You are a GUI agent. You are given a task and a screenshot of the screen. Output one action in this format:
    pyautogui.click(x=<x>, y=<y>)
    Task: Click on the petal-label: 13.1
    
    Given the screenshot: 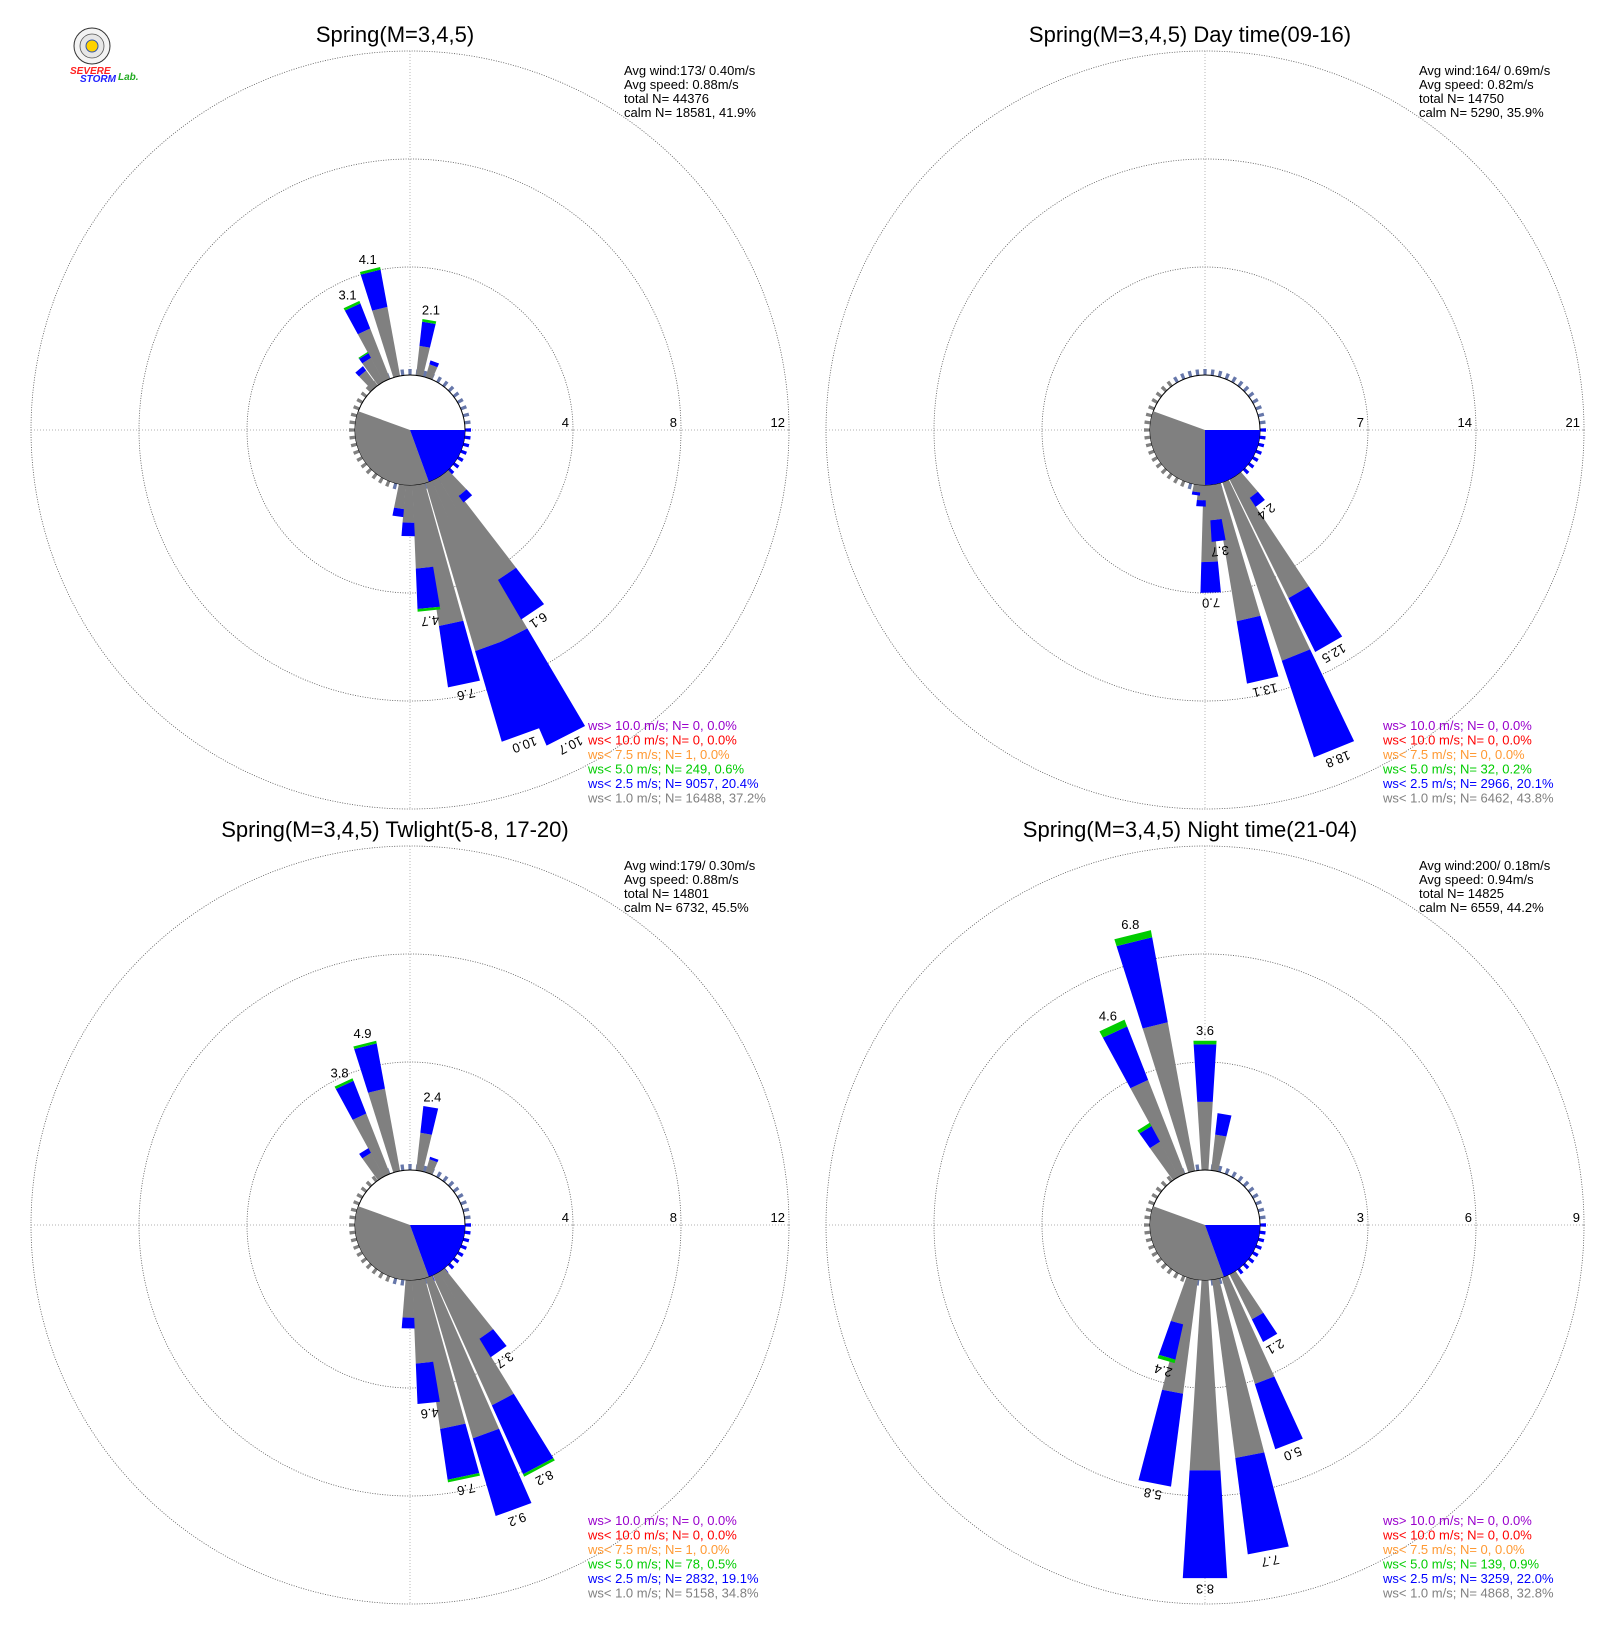 What is the action you would take?
    pyautogui.click(x=1265, y=690)
    